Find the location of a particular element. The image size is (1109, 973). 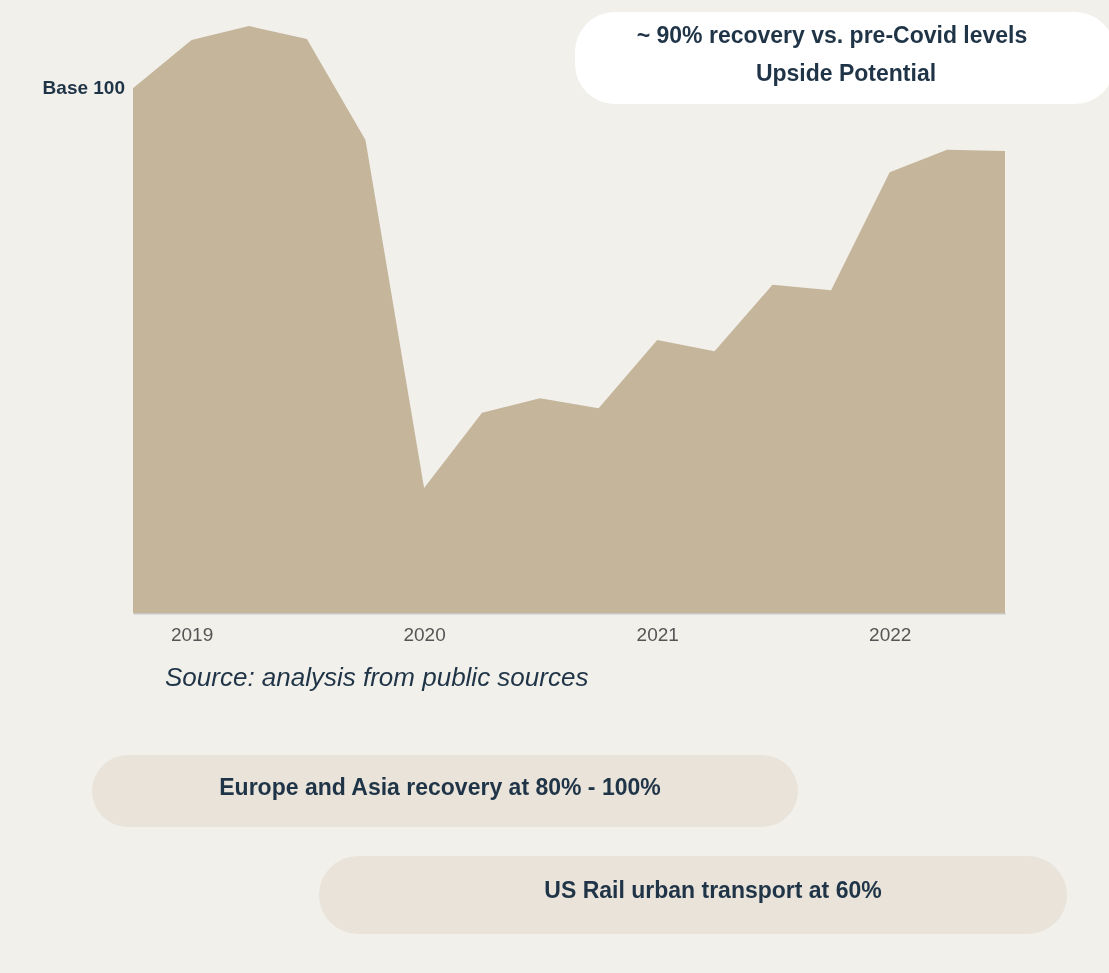

source-note: Source: analysis from public sources is located at coordinates (377, 677).